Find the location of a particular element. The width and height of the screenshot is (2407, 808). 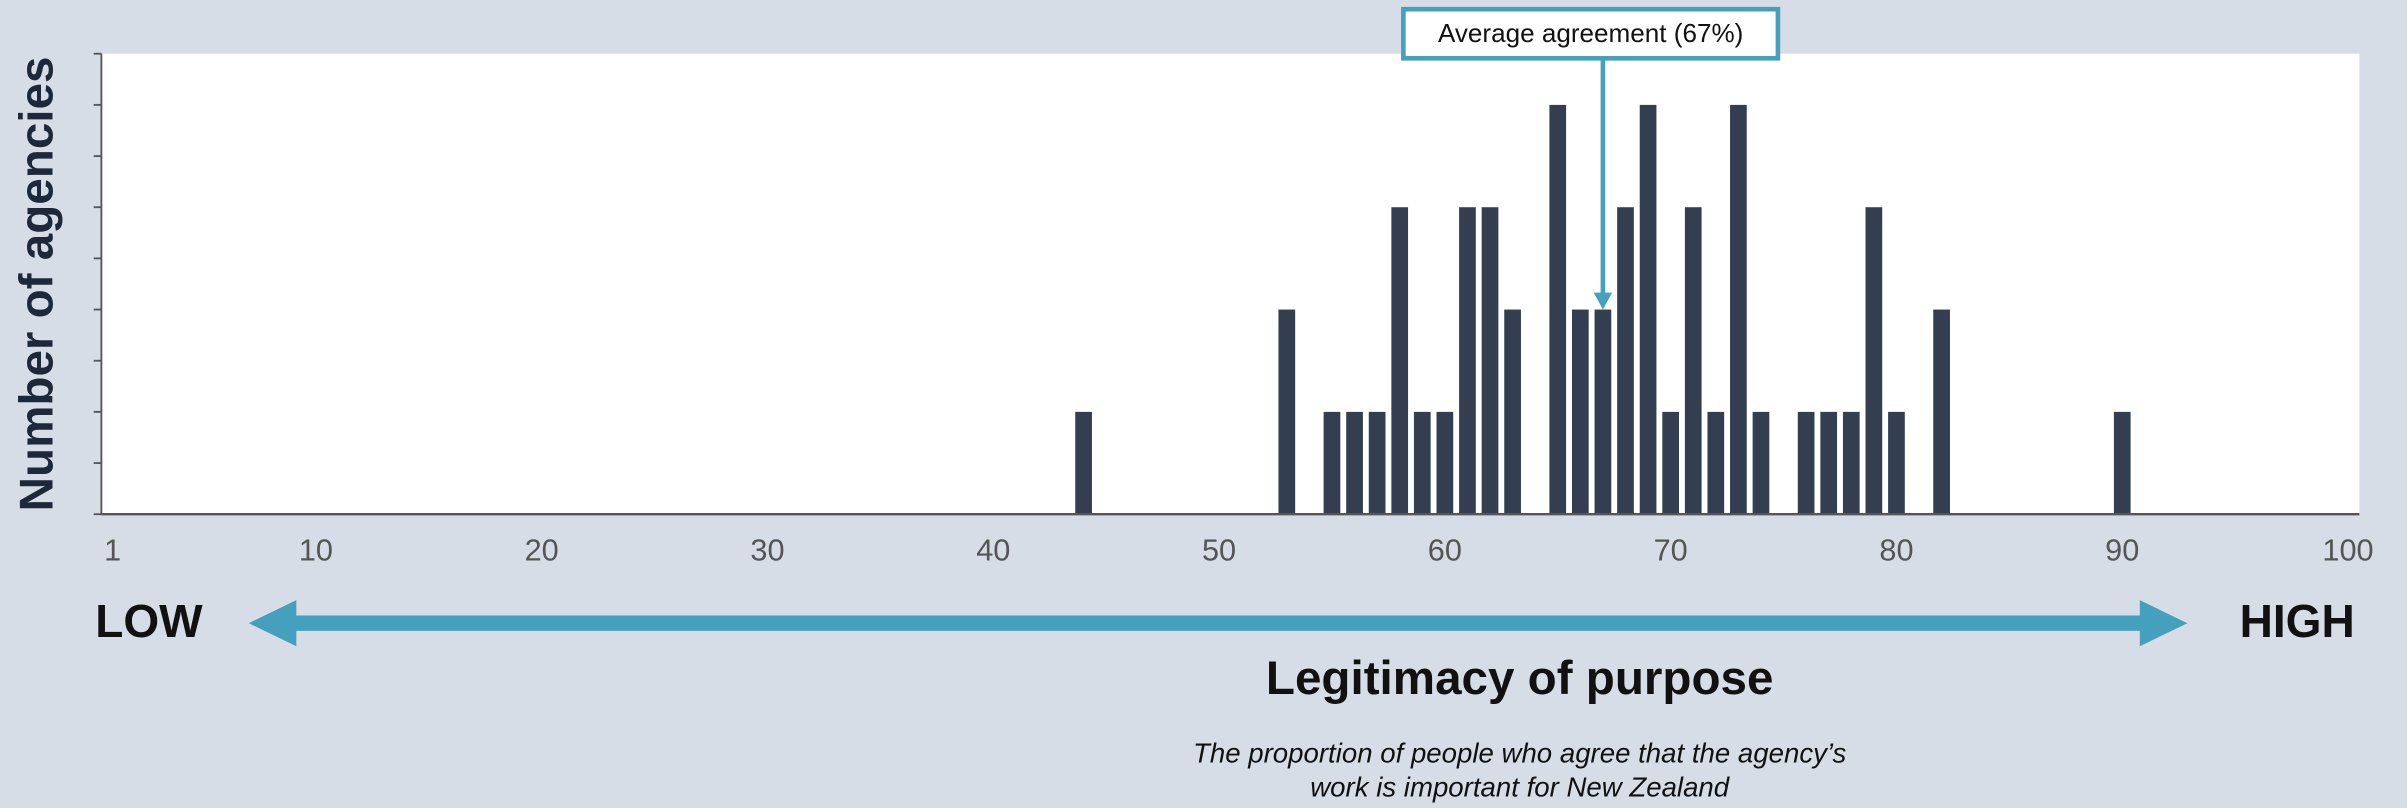

high-label: HIGH is located at coordinates (2297, 621).